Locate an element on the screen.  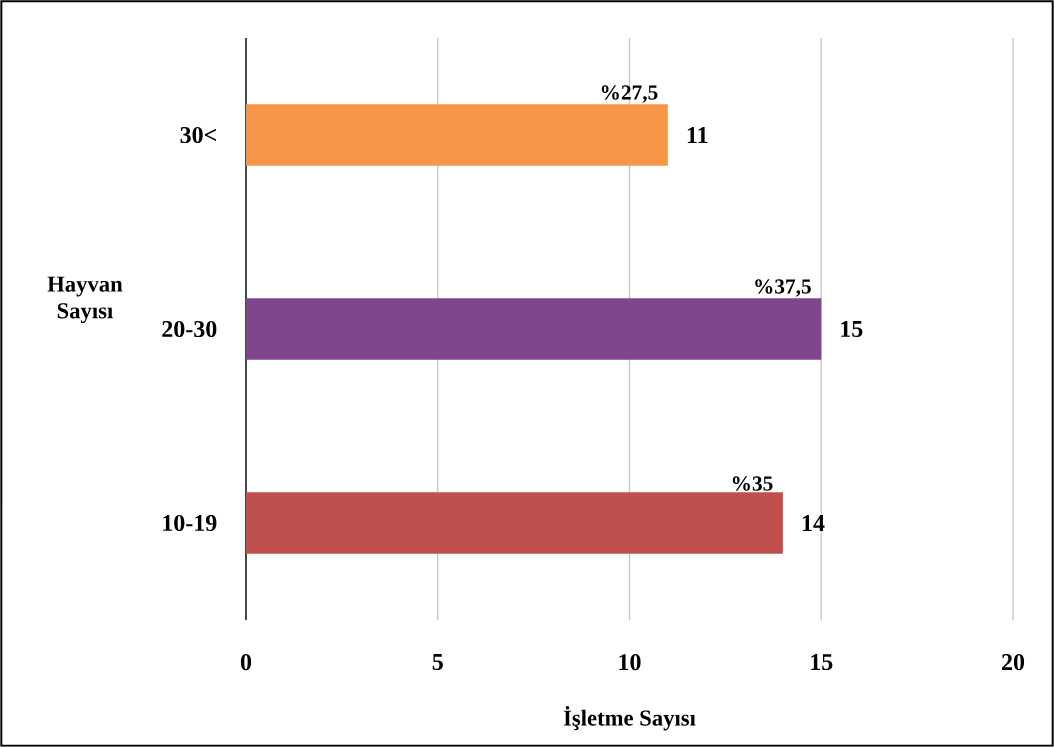
data-label: 14 is located at coordinates (813, 523).